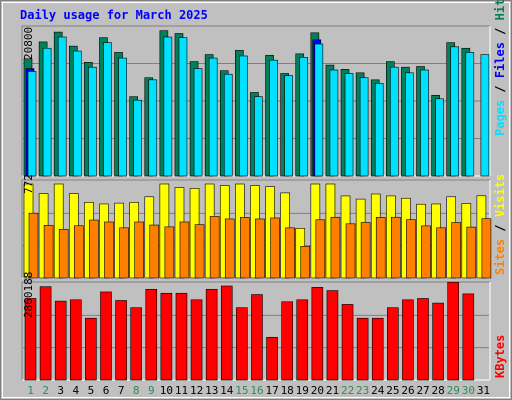 The height and width of the screenshot is (400, 512). I want to click on day-label-15: 15, so click(241, 390).